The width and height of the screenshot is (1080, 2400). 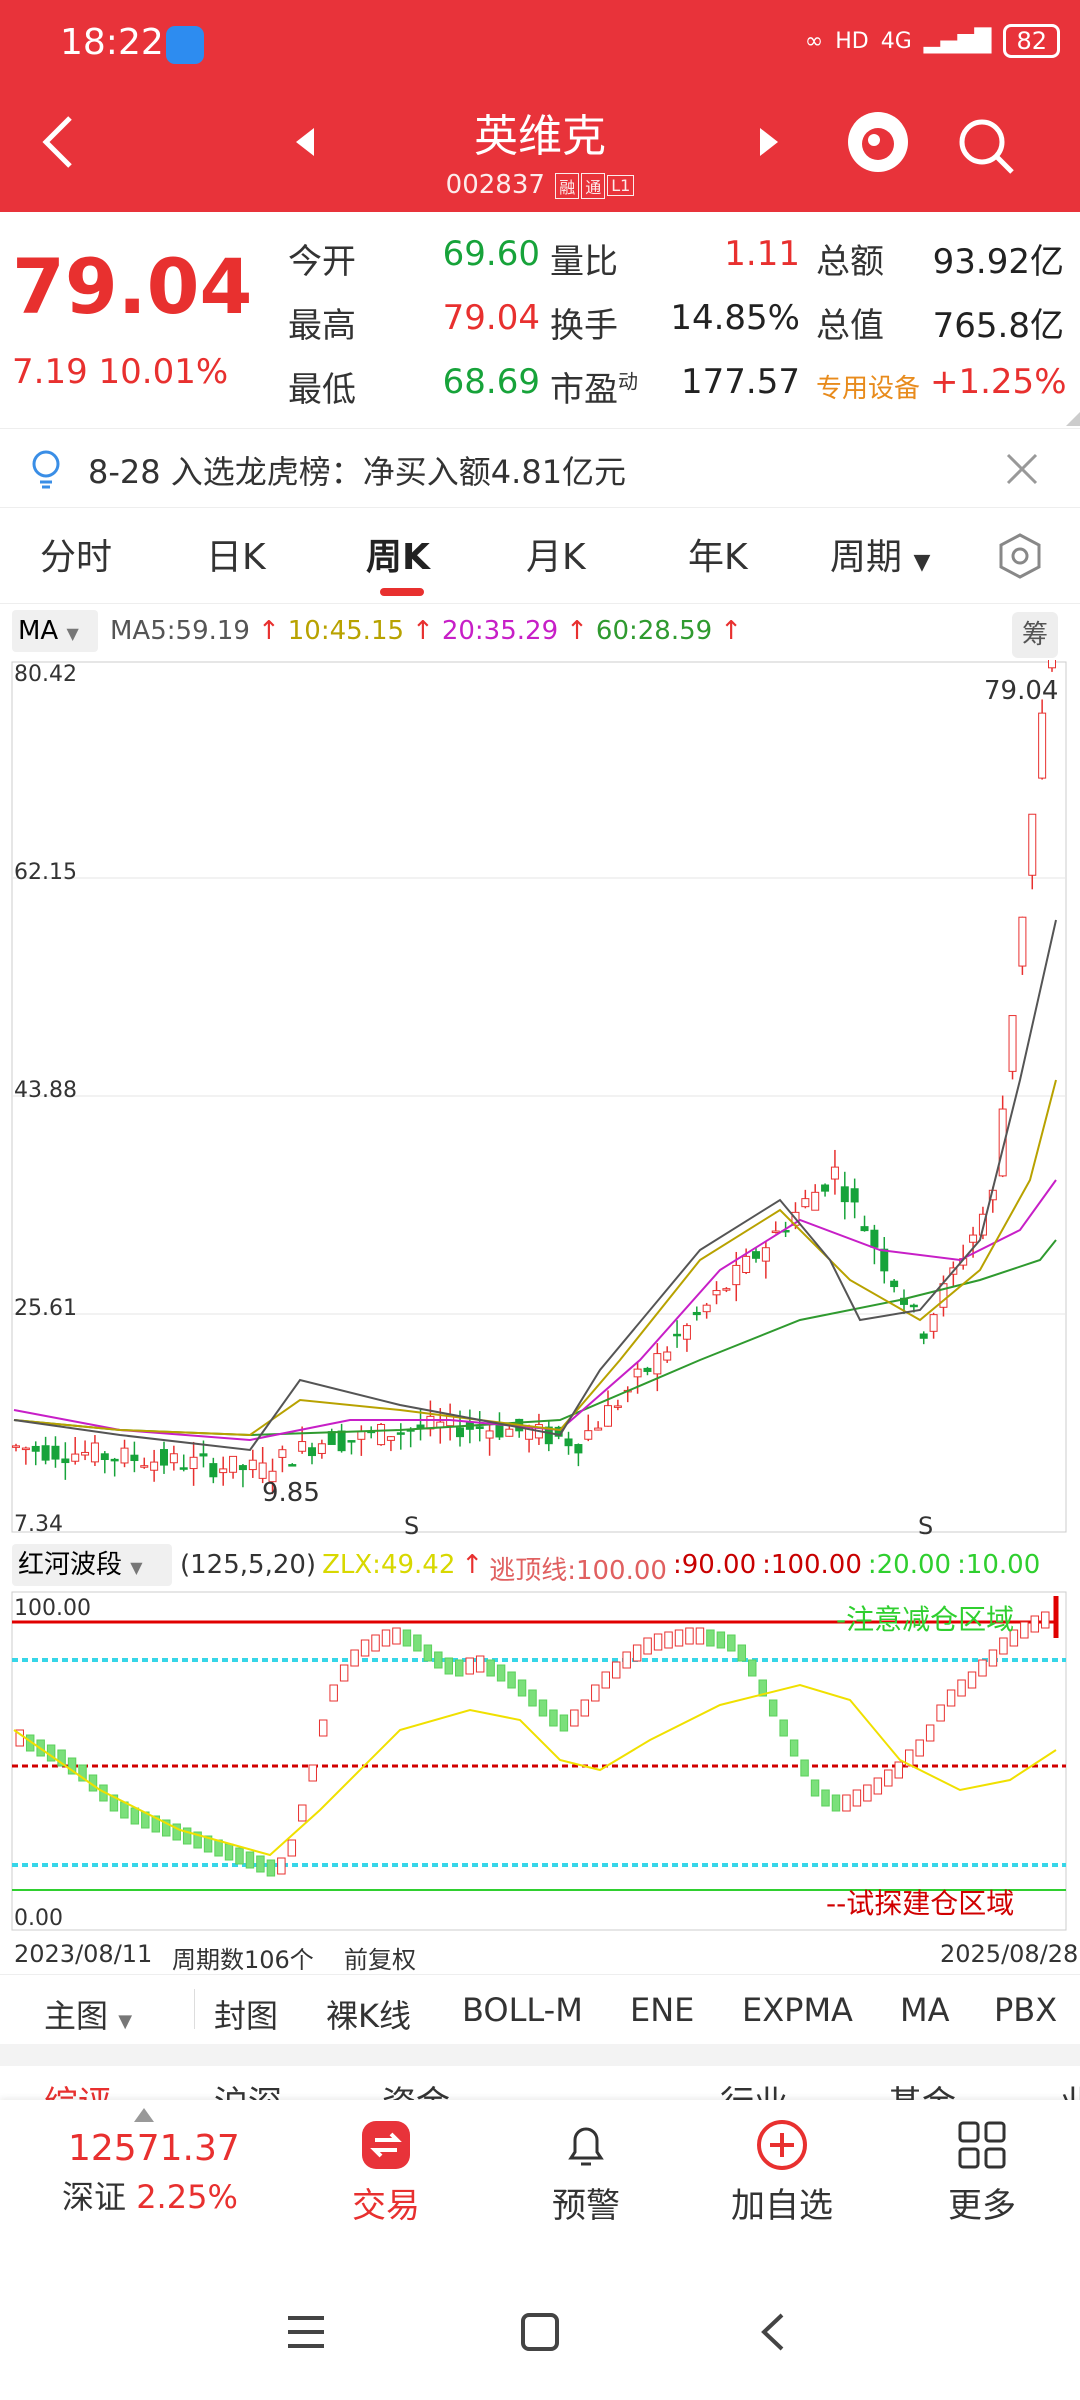 I want to click on peek-tab: 综评, so click(x=78, y=2089).